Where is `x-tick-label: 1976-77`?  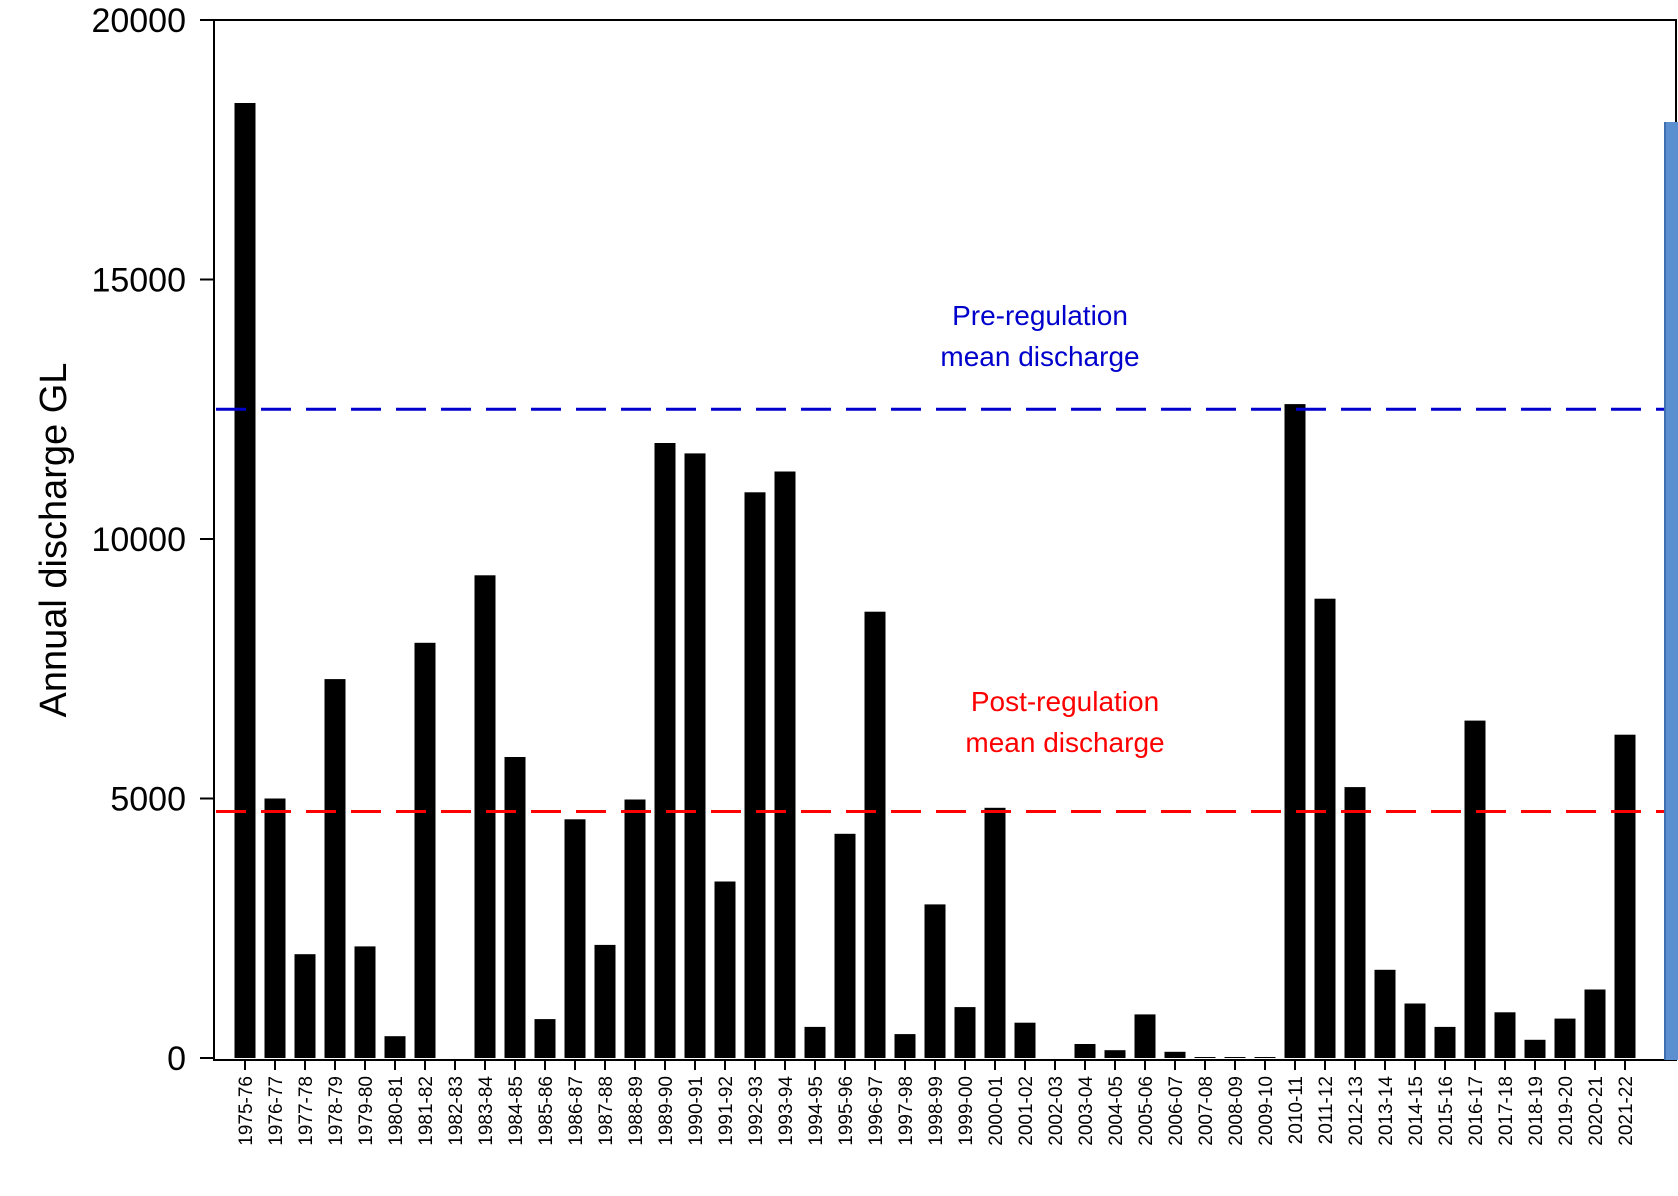
x-tick-label: 1976-77 is located at coordinates (276, 1111).